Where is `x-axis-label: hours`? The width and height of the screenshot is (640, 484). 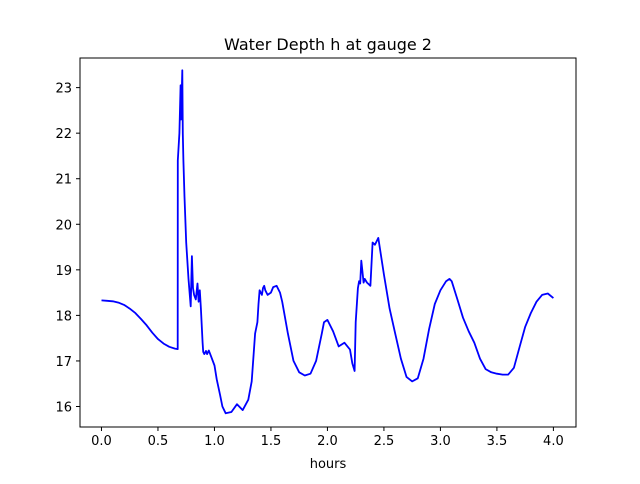
x-axis-label: hours is located at coordinates (328, 464).